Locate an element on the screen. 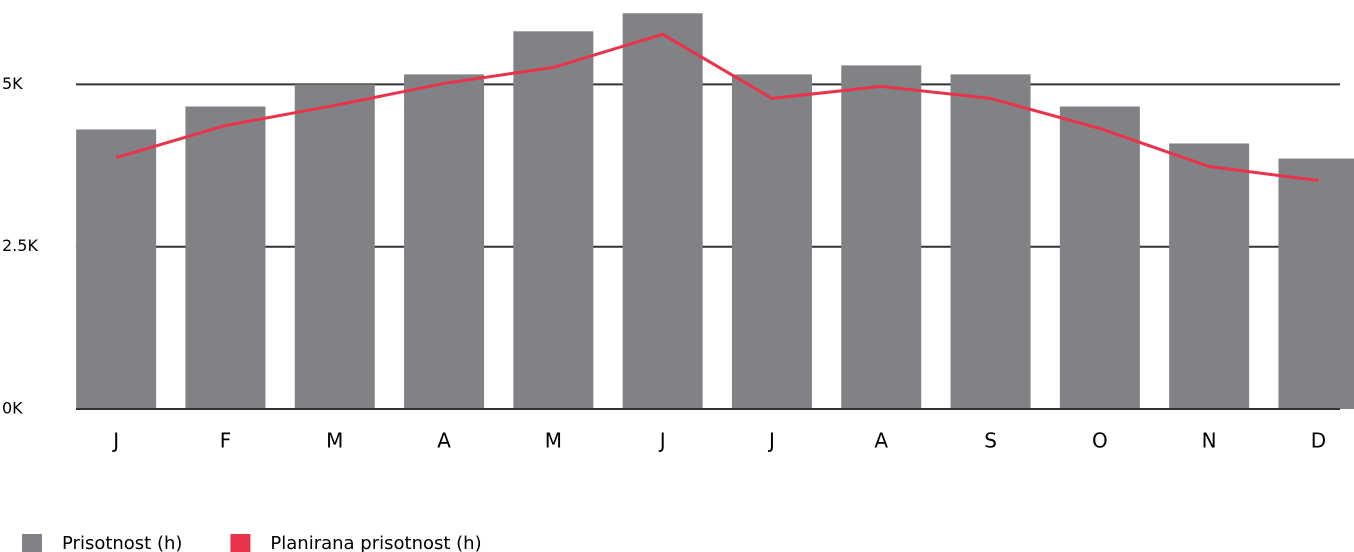 The width and height of the screenshot is (1354, 552). y-tick-label: 5K is located at coordinates (12, 83).